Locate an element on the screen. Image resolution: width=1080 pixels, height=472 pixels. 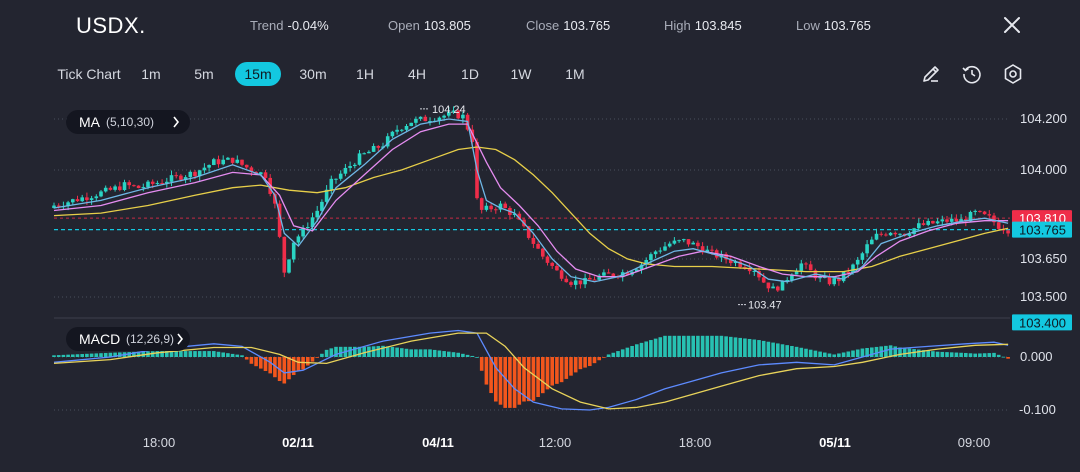
time-axis-tick: 18:00 is located at coordinates (159, 442).